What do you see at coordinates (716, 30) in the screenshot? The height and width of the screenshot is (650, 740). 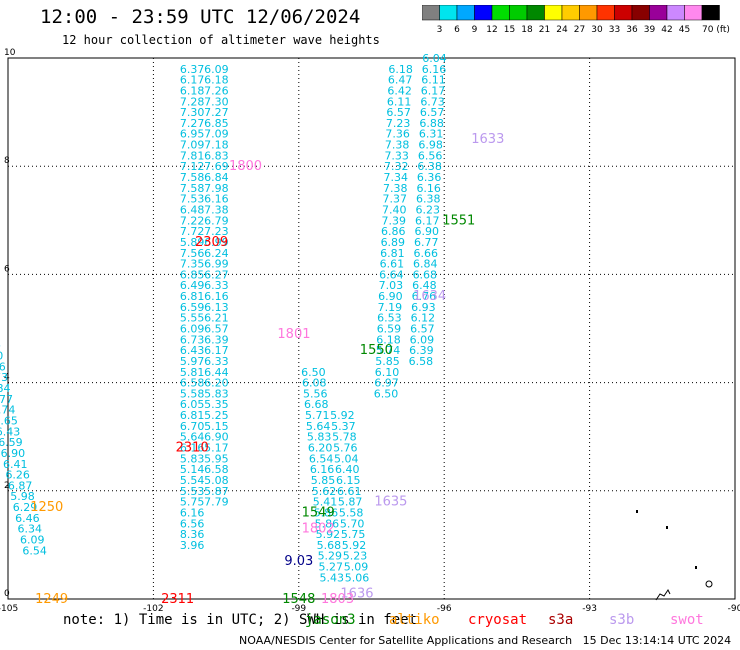 I see `colorbar-label: 70 (ft)` at bounding box center [716, 30].